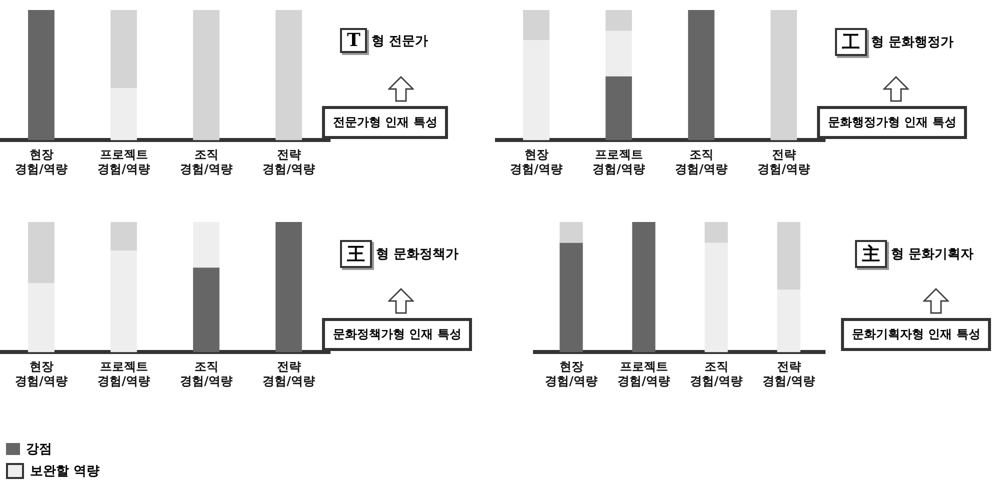 Image resolution: width=999 pixels, height=488 pixels. What do you see at coordinates (387, 41) in the screenshot?
I see `text: T 형 전문가` at bounding box center [387, 41].